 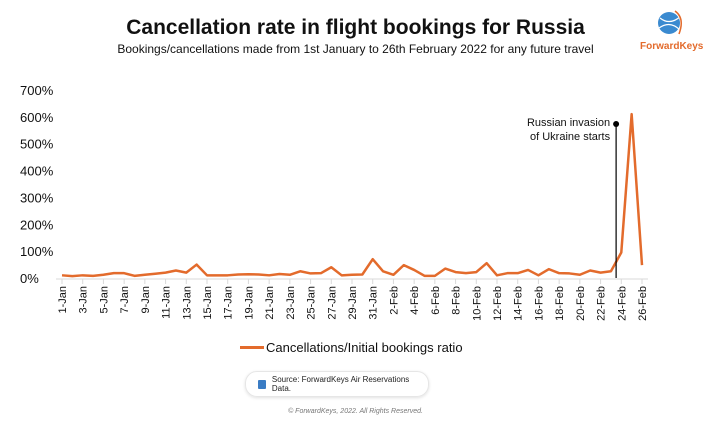 What do you see at coordinates (37, 117) in the screenshot?
I see `y-tick-label: 600%` at bounding box center [37, 117].